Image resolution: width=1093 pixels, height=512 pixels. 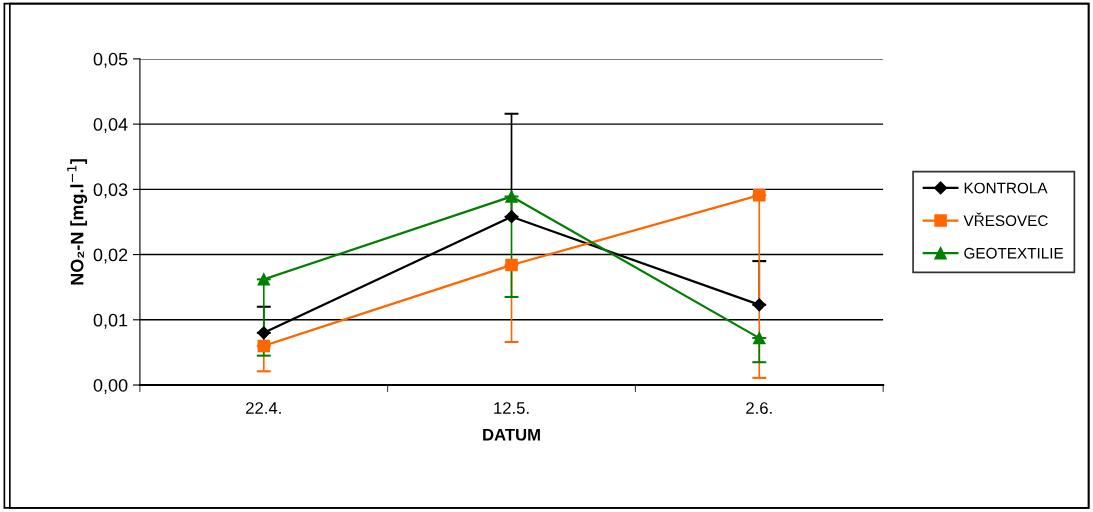 What do you see at coordinates (110, 386) in the screenshot?
I see `y-tick-label: 0,00` at bounding box center [110, 386].